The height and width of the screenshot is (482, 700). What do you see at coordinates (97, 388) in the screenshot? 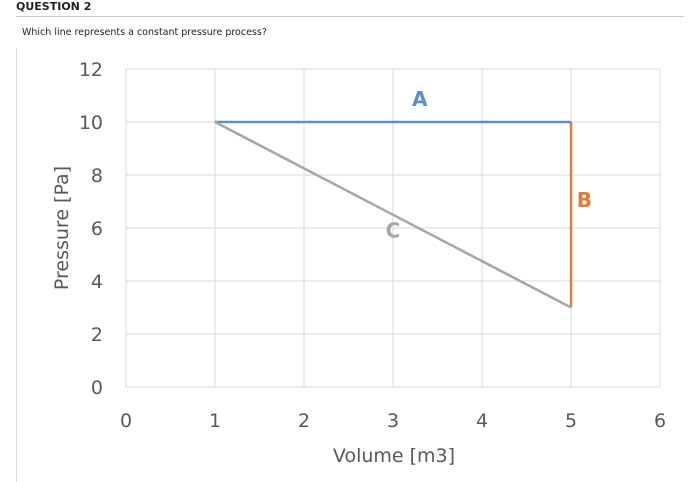
I see `y-tick-label: 0` at bounding box center [97, 388].